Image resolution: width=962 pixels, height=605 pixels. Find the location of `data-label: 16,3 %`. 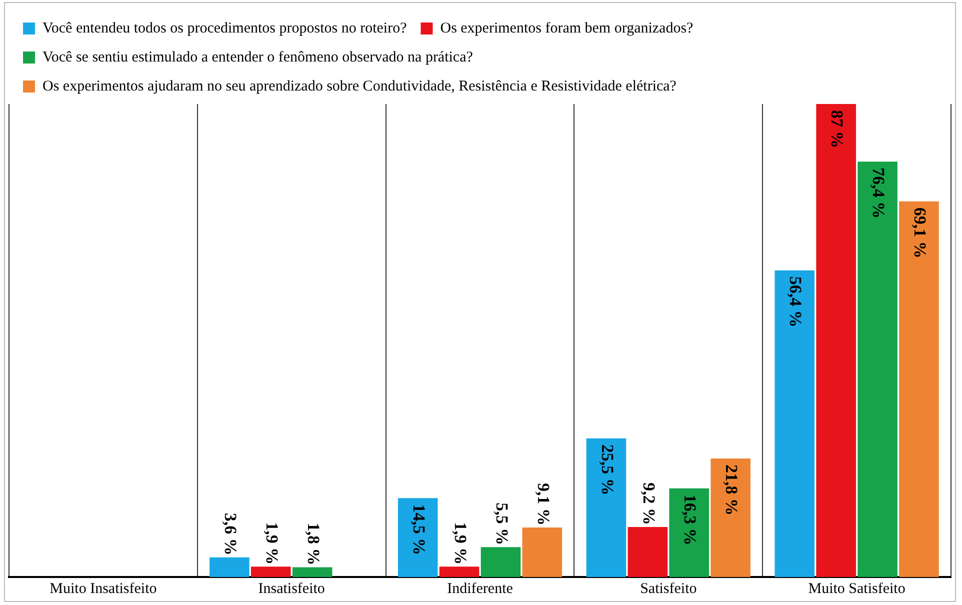

data-label: 16,3 % is located at coordinates (690, 520).